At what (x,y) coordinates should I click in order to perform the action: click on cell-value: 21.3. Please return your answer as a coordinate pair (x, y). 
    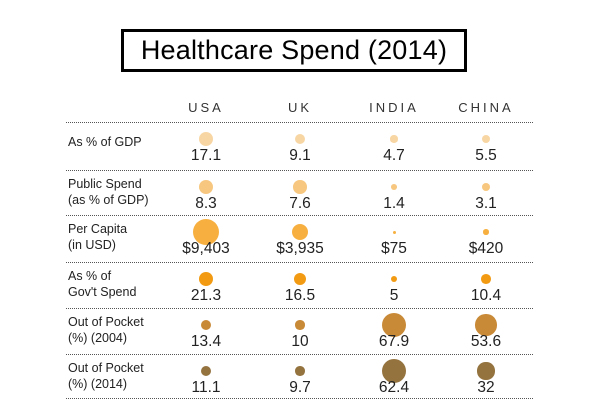
    Looking at the image, I should click on (206, 295).